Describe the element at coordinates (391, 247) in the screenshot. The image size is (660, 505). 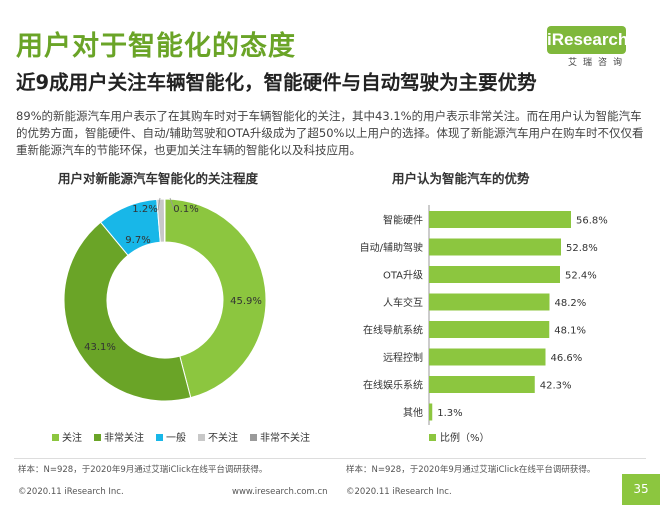
I see `bar-category-label-1: 自动/辅助驾驶` at that location.